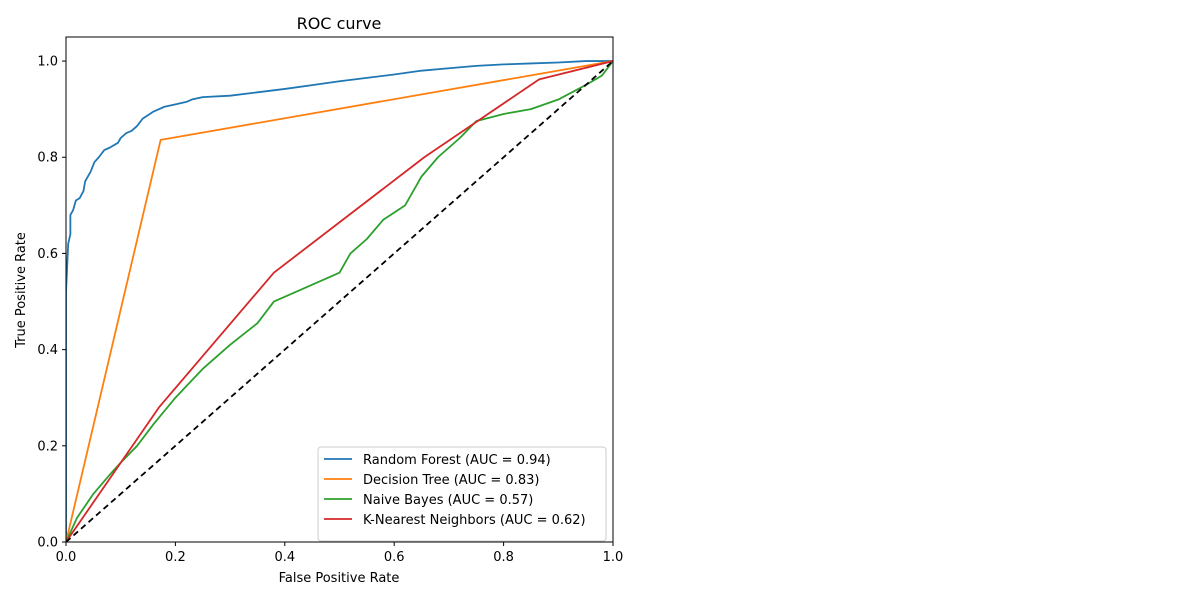  Describe the element at coordinates (394, 557) in the screenshot. I see `x-tick-label: 0.6` at that location.